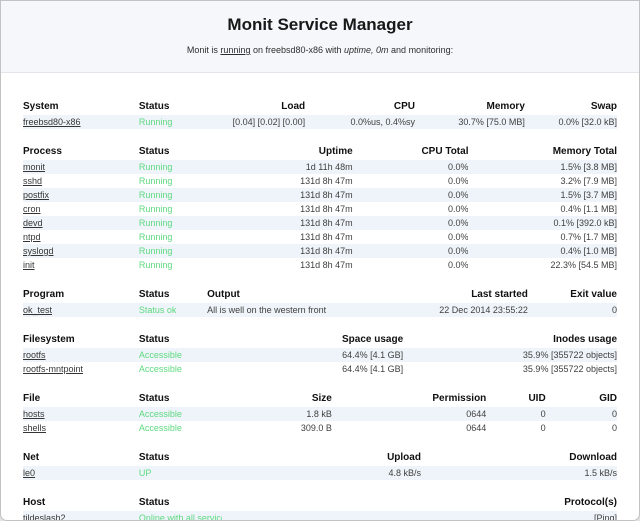 Image resolution: width=640 pixels, height=521 pixels. Describe the element at coordinates (476, 428) in the screenshot. I see `value-cell: 0644` at that location.